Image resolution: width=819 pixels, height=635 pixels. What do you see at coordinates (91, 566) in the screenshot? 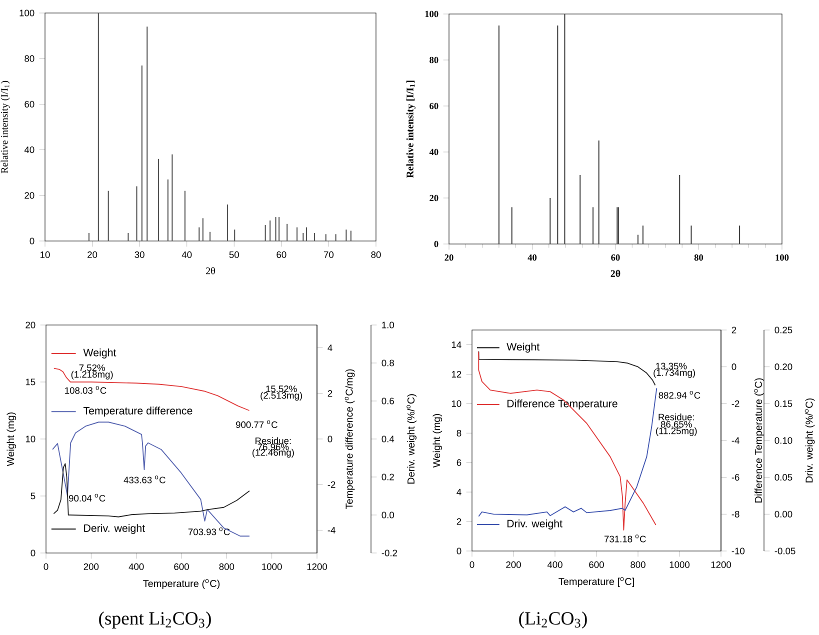
I see `x-tick-label: 200` at bounding box center [91, 566].